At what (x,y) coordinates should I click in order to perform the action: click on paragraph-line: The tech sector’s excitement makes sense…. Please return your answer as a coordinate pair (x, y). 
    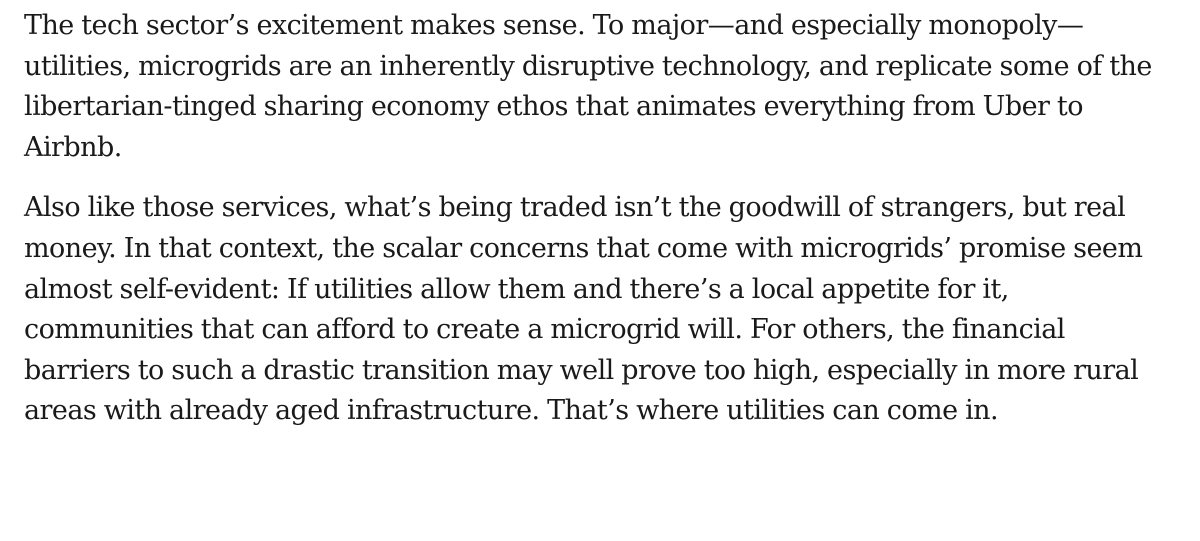
    Looking at the image, I should click on (554, 25).